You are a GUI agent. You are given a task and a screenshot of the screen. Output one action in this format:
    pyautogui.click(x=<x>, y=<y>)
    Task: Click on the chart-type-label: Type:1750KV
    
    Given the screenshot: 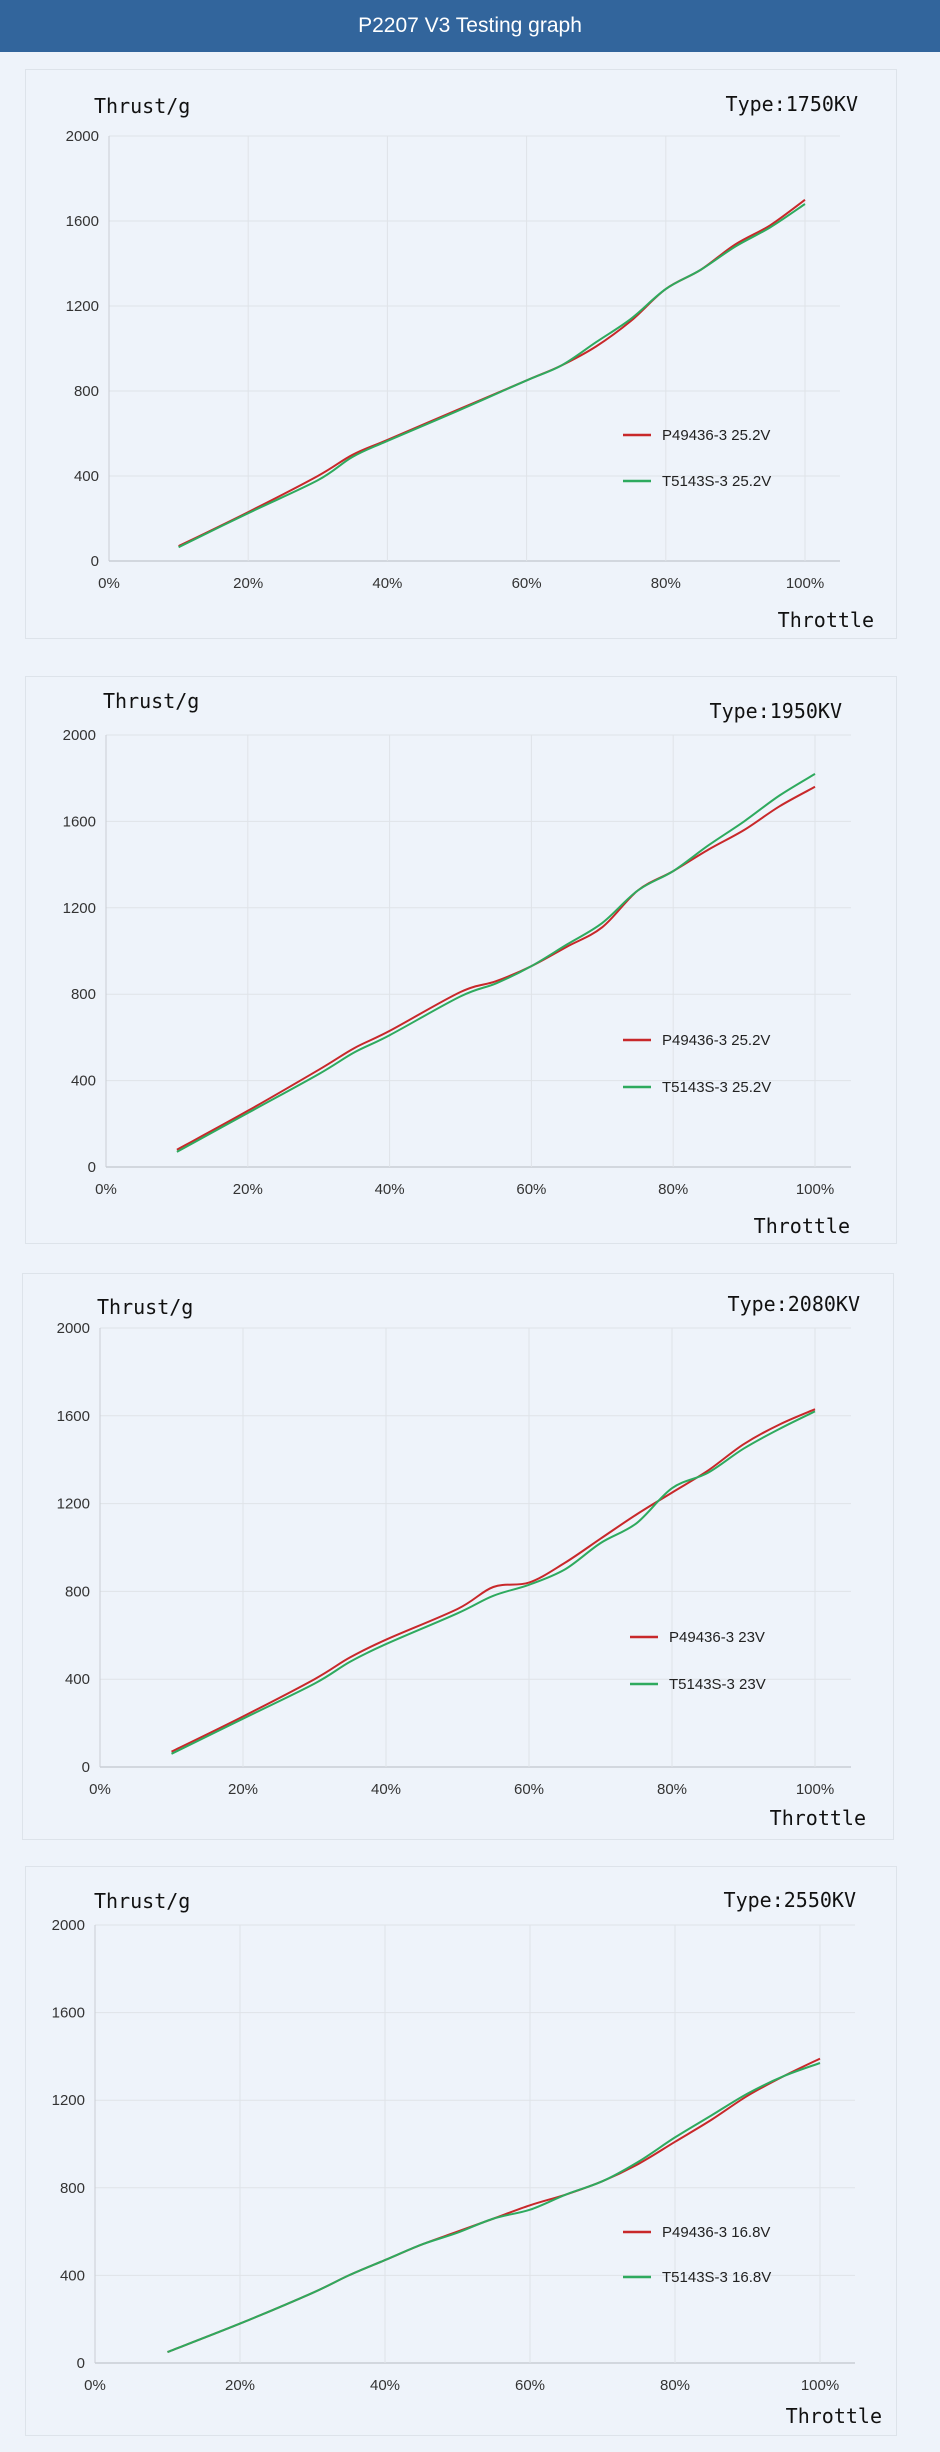 What is the action you would take?
    pyautogui.click(x=792, y=104)
    